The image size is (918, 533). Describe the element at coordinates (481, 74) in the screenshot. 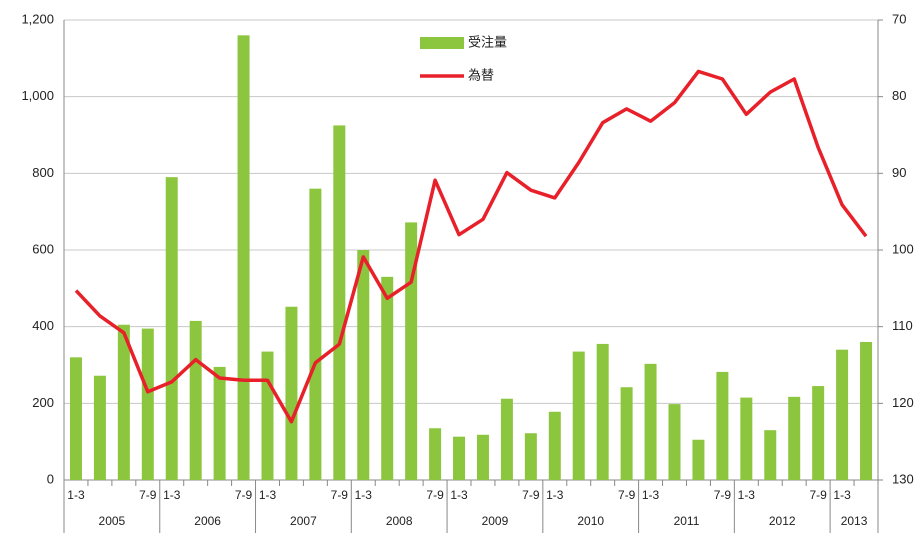

I see `legend-label: 為替` at that location.